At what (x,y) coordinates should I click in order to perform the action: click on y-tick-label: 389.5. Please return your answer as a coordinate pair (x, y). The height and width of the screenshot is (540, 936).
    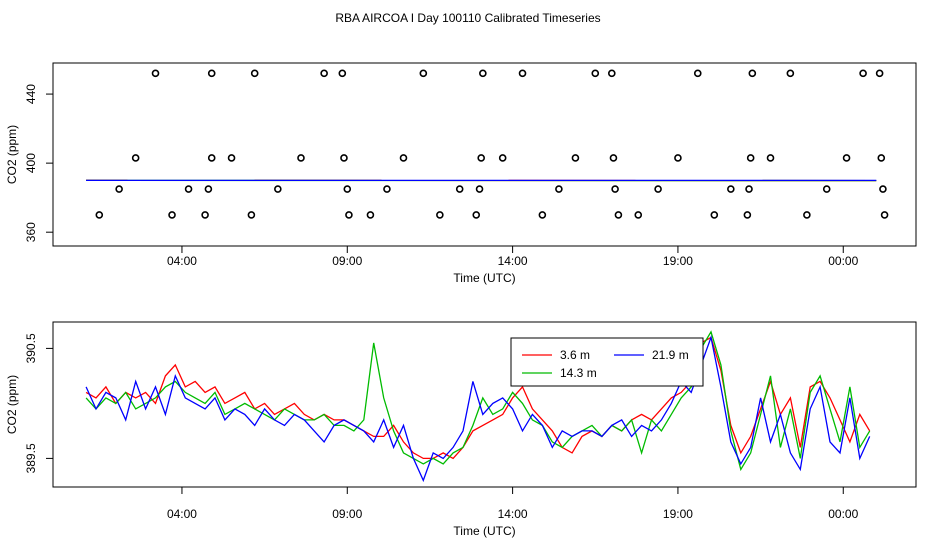
    Looking at the image, I should click on (31, 458).